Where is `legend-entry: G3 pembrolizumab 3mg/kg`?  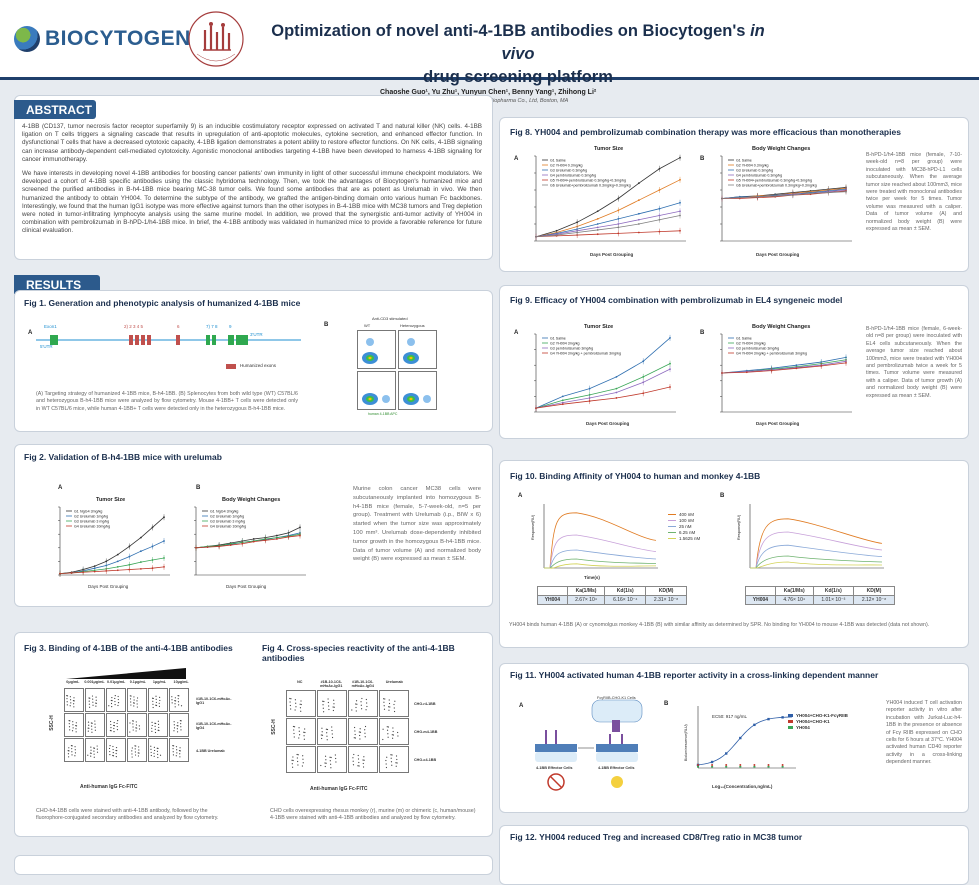
legend-entry: G3 pembrolizumab 3mg/kg is located at coordinates (757, 349).